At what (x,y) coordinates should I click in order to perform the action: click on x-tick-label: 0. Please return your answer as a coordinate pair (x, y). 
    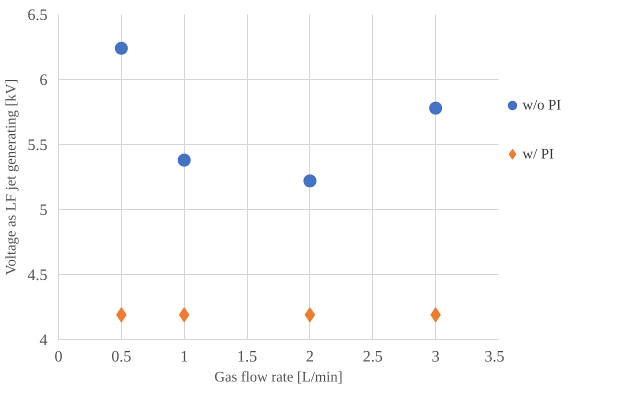
    Looking at the image, I should click on (58, 357).